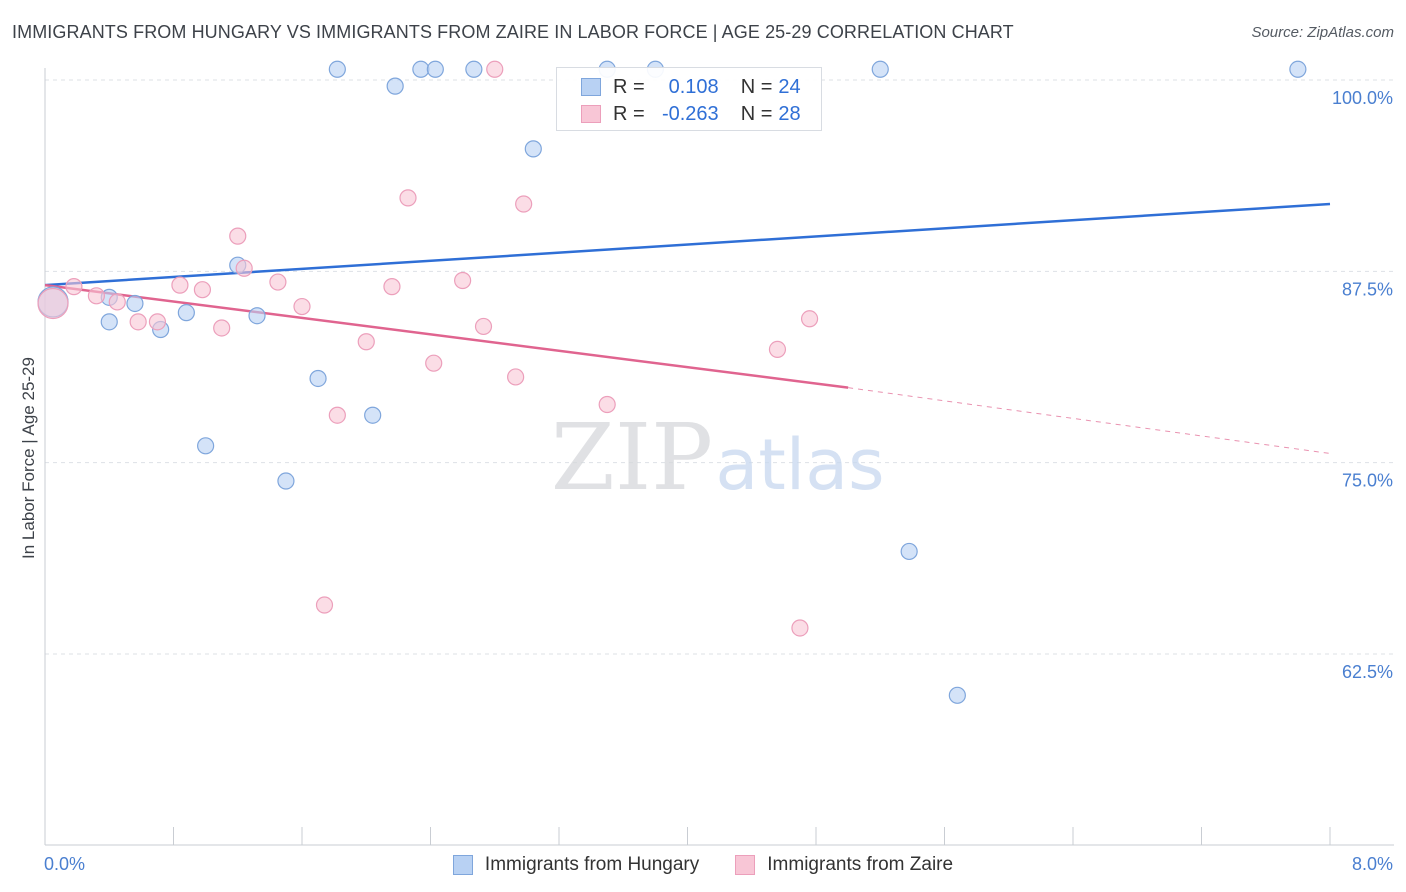  I want to click on y-axis-label: In Labor Force | Age 25-29, so click(28, 458).